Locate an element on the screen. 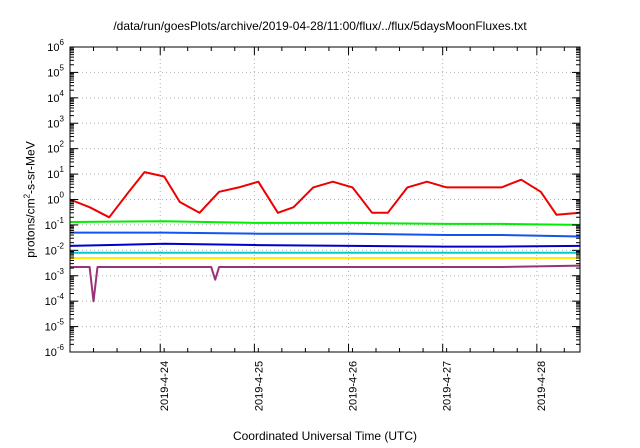 The width and height of the screenshot is (640, 448). y-axis-label-base: protons/cm is located at coordinates (30, 228).